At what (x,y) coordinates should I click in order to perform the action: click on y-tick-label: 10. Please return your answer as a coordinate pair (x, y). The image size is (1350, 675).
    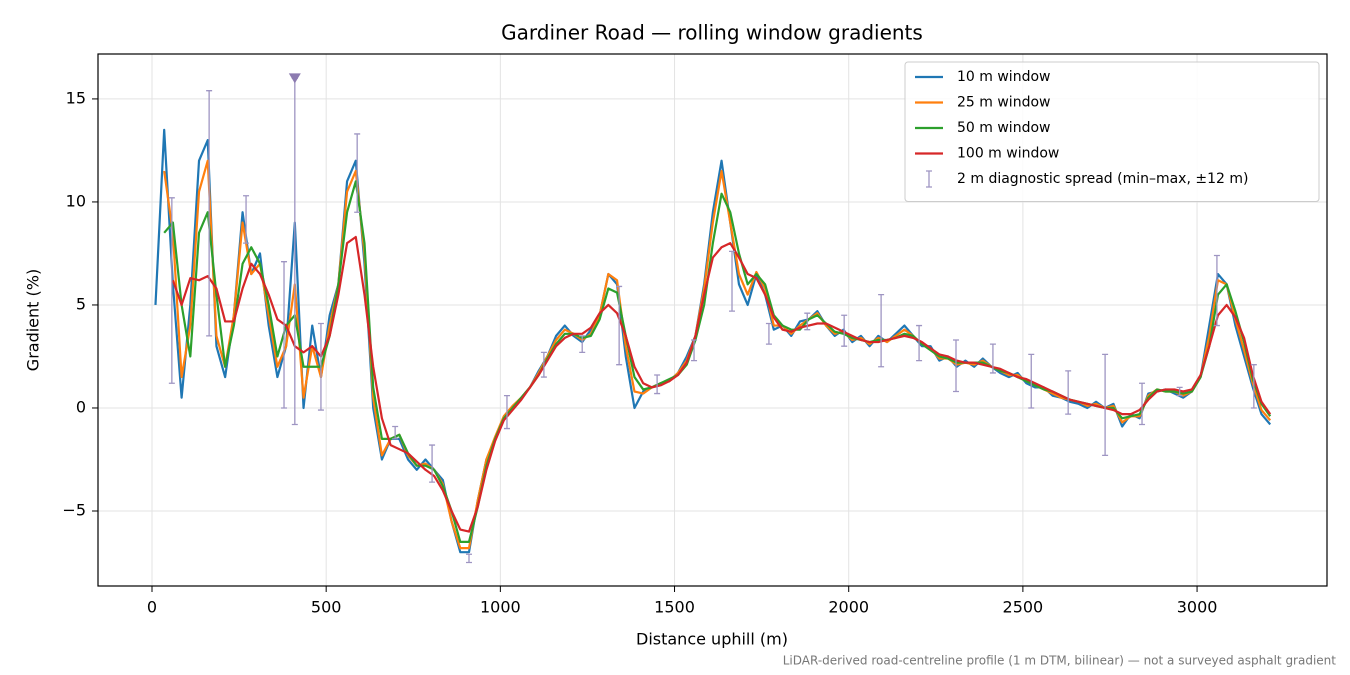
    Looking at the image, I should click on (76, 200).